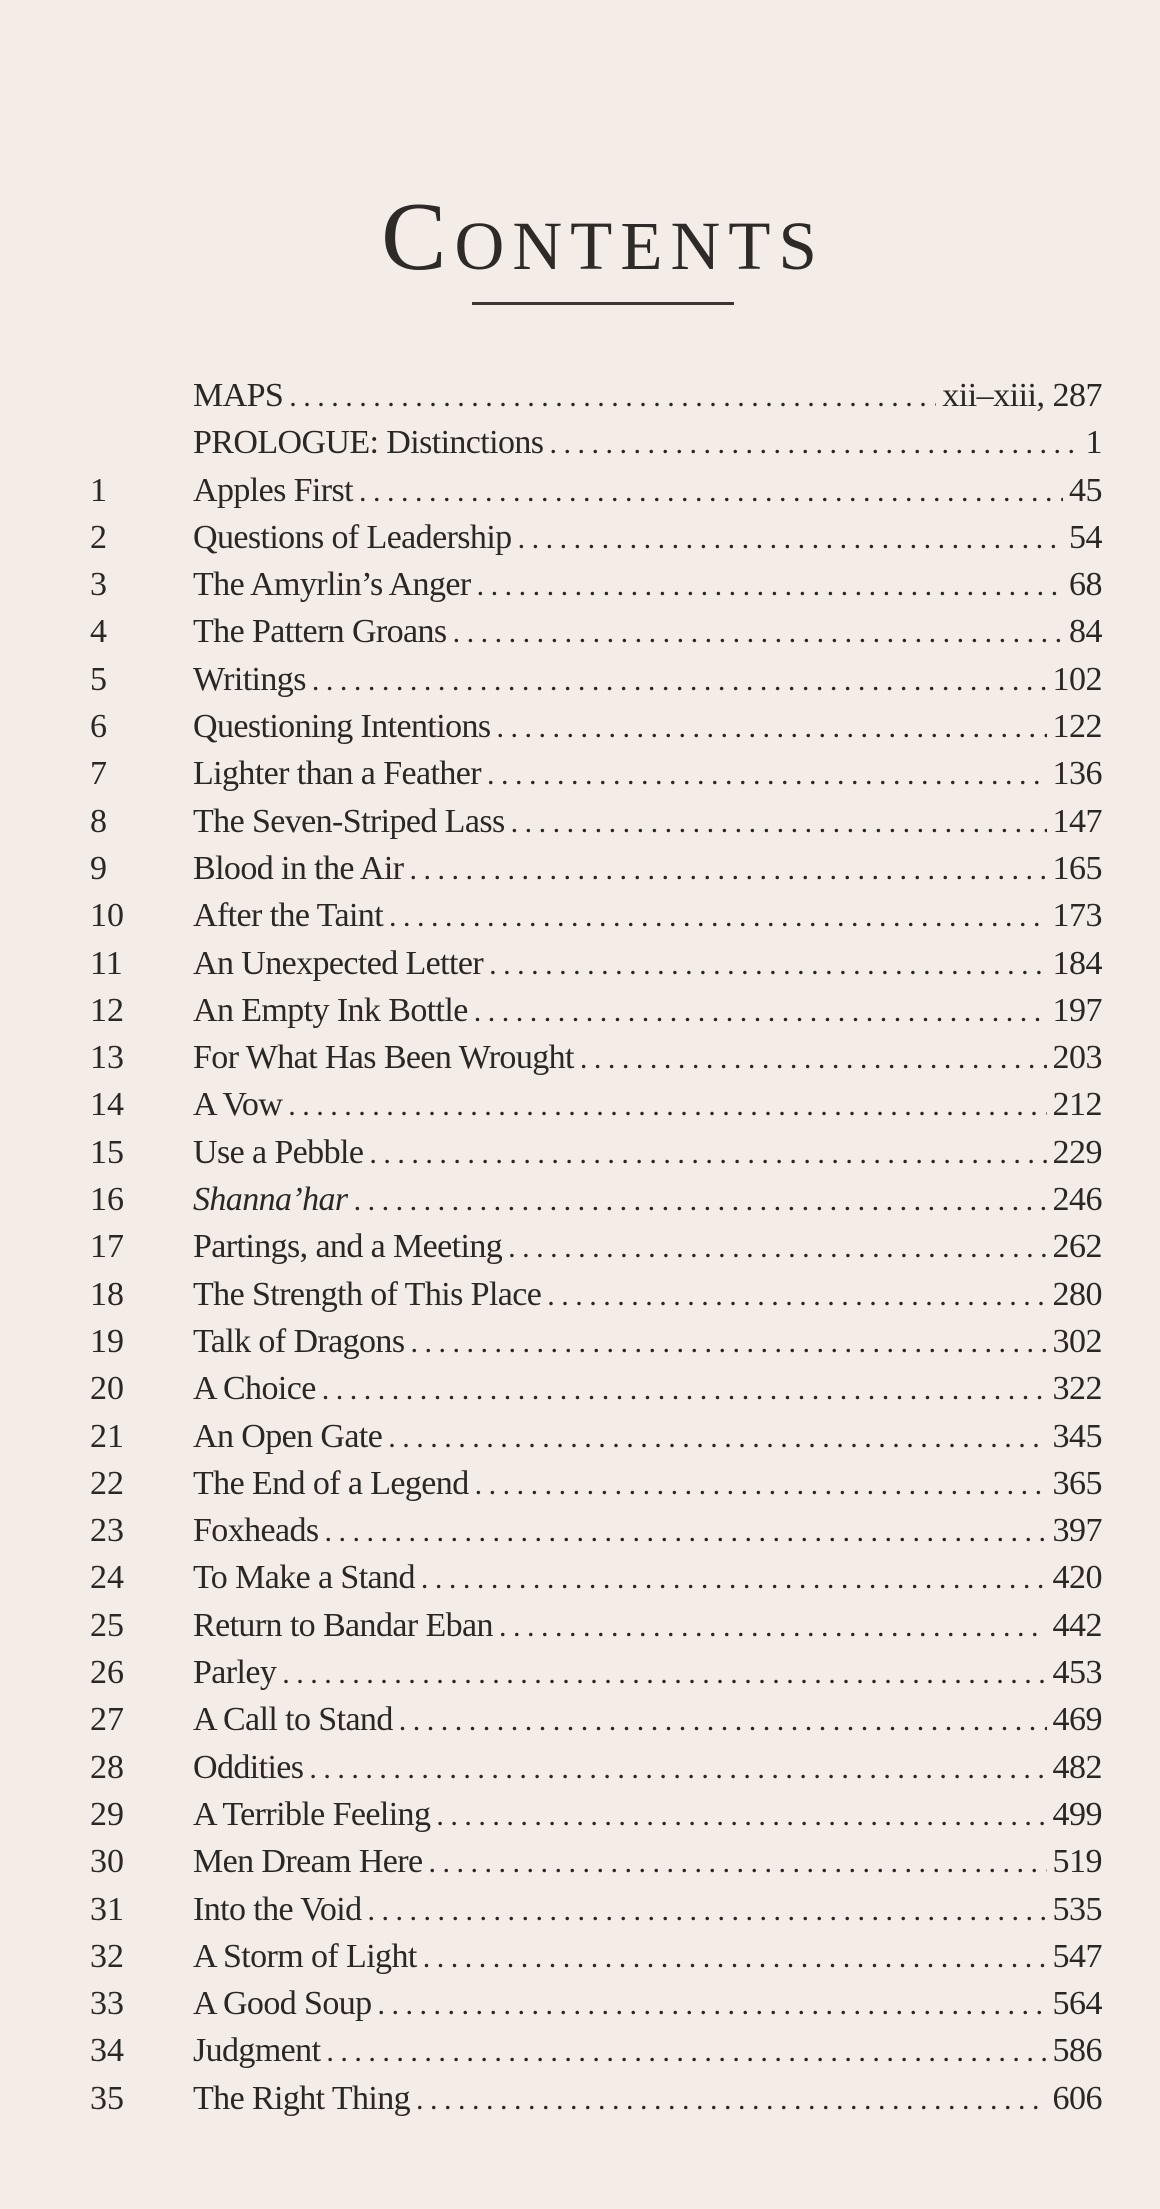 Image resolution: width=1160 pixels, height=2209 pixels. Describe the element at coordinates (320, 632) in the screenshot. I see `chapter-title: The Pattern Groans` at that location.